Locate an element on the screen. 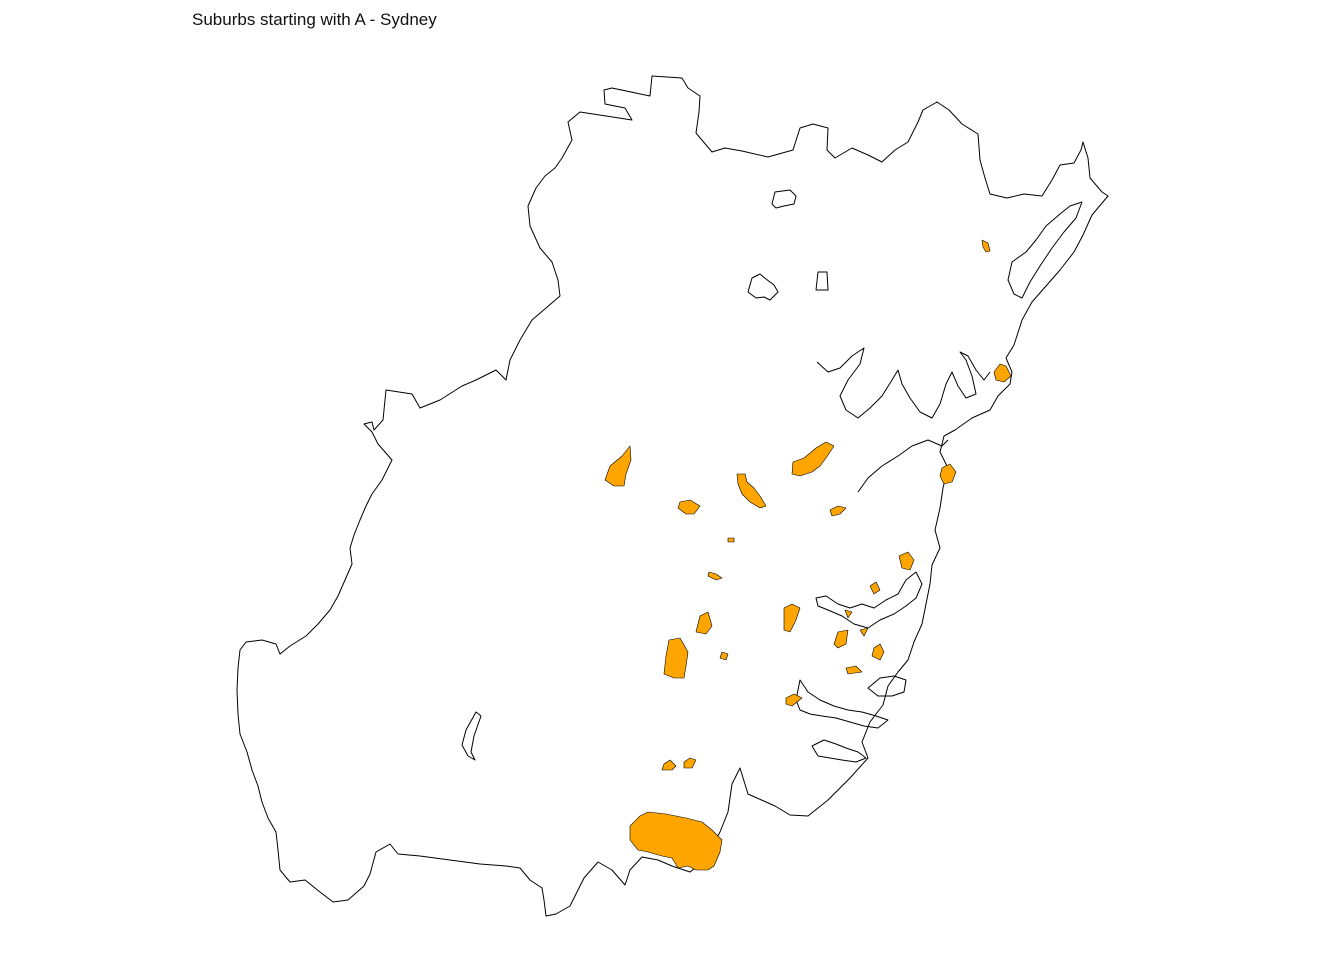 This screenshot has height=960, width=1344. hawkesbury-inlet is located at coordinates (903, 383).